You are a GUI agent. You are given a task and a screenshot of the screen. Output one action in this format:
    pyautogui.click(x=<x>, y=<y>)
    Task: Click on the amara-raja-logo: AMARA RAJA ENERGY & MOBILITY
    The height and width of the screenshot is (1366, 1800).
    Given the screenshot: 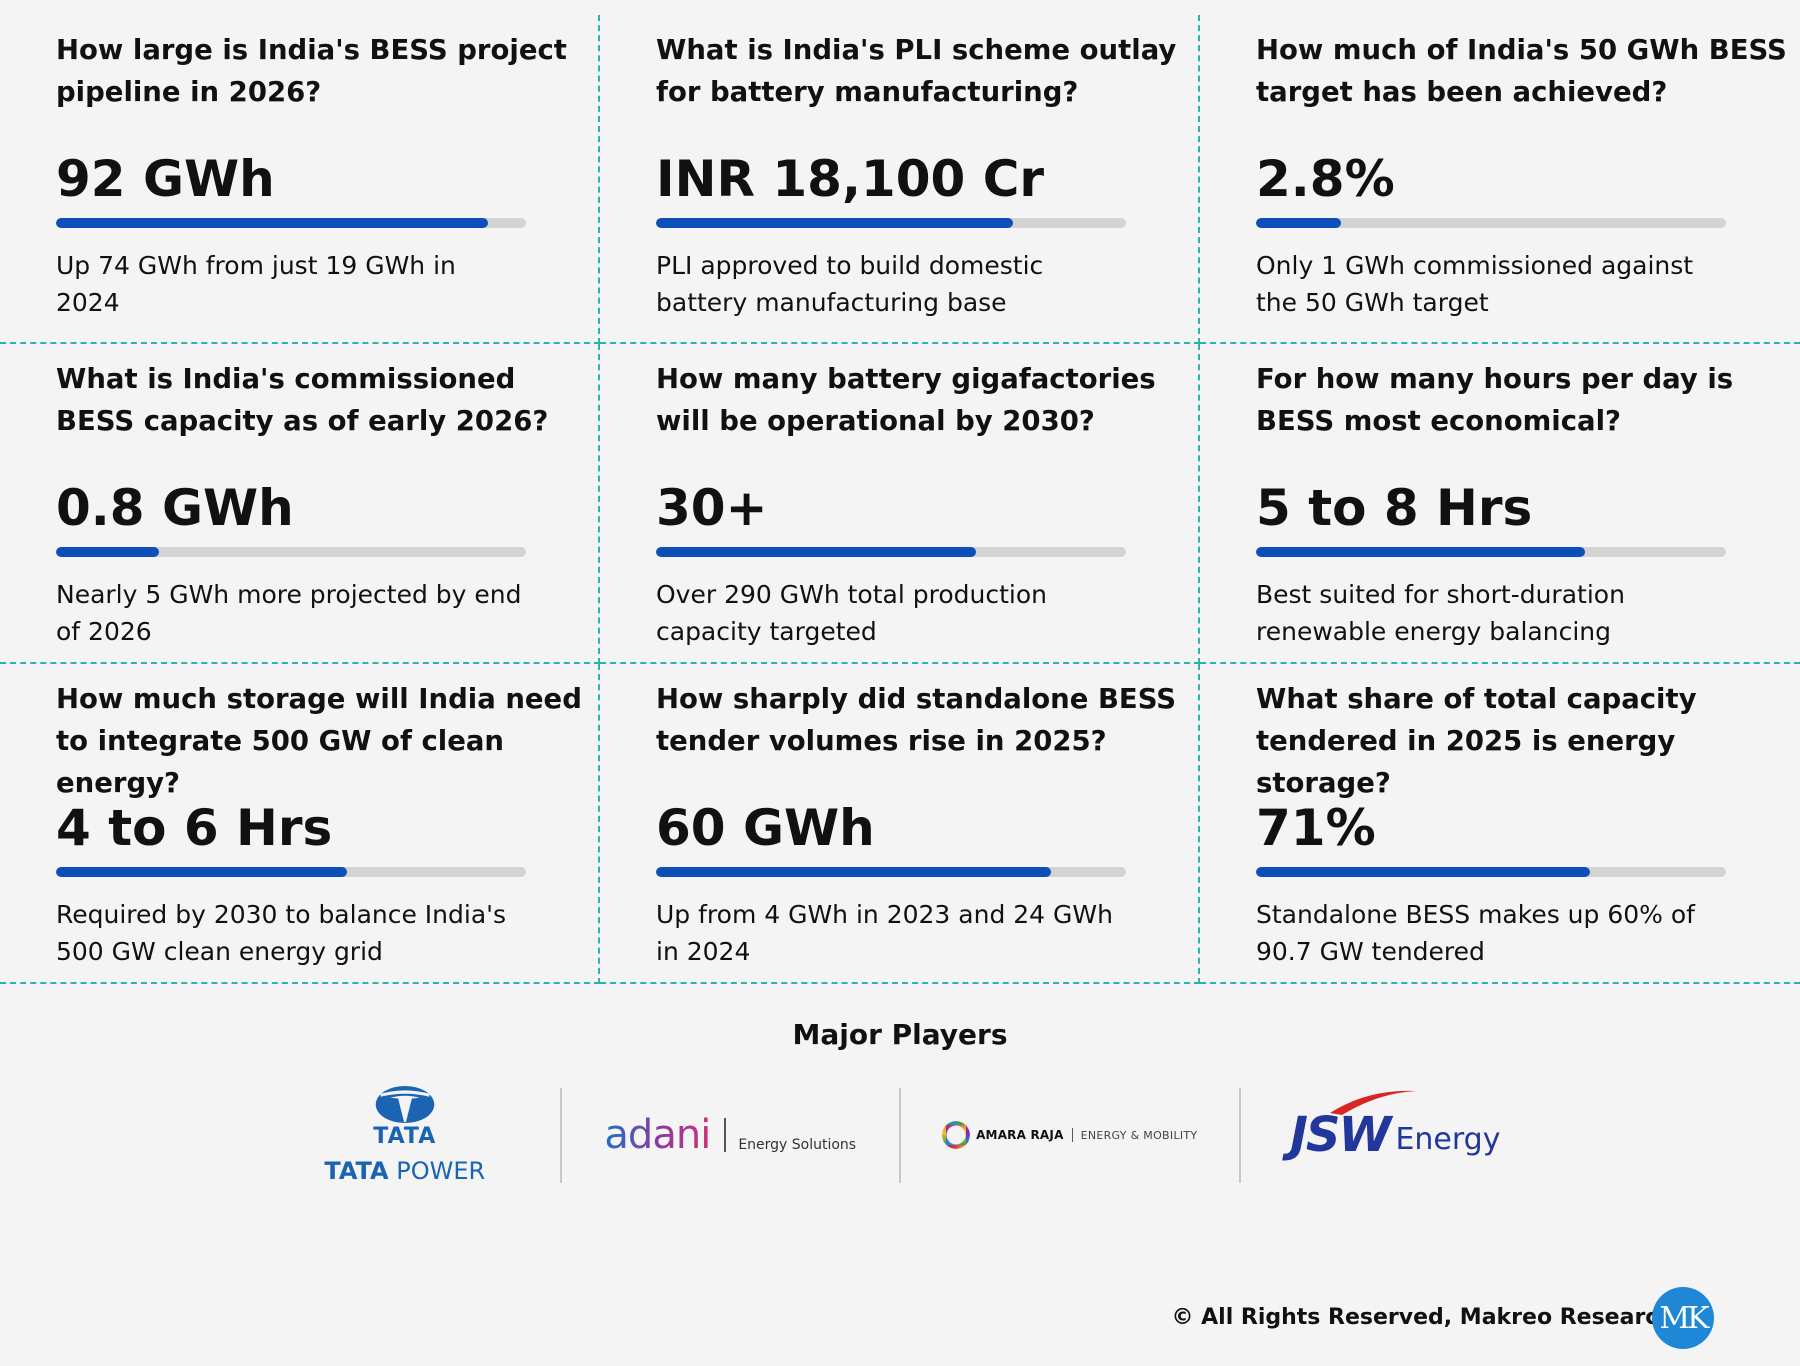 What is the action you would take?
    pyautogui.click(x=1069, y=1135)
    